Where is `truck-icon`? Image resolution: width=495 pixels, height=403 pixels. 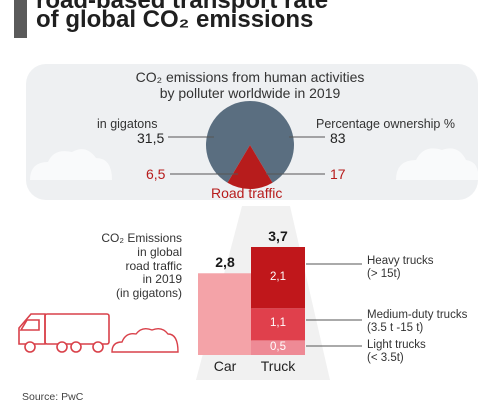 truck-icon is located at coordinates (64, 333).